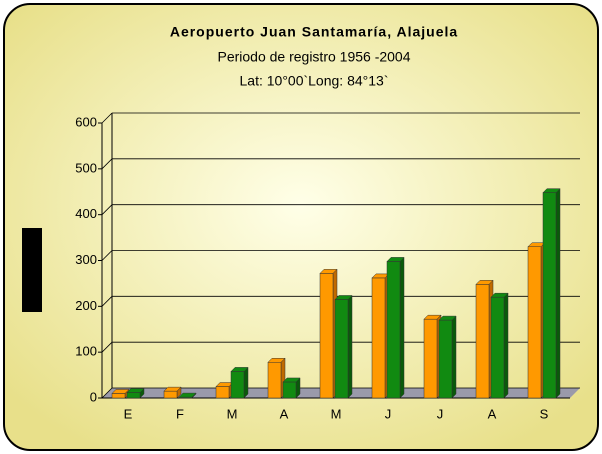 Image resolution: width=602 pixels, height=454 pixels. What do you see at coordinates (86, 121) in the screenshot?
I see `y-tick-label: 600` at bounding box center [86, 121].